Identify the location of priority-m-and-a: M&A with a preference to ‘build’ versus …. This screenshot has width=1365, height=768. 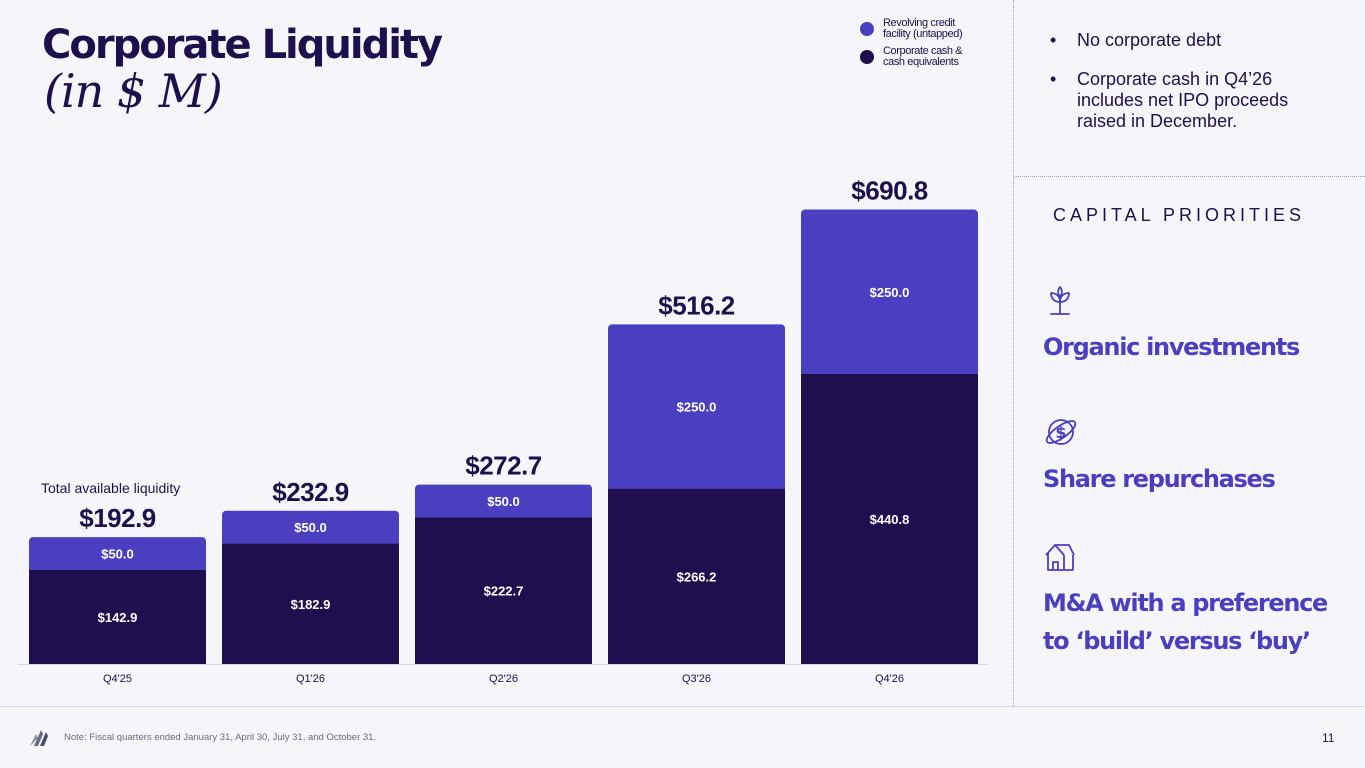
(1185, 600).